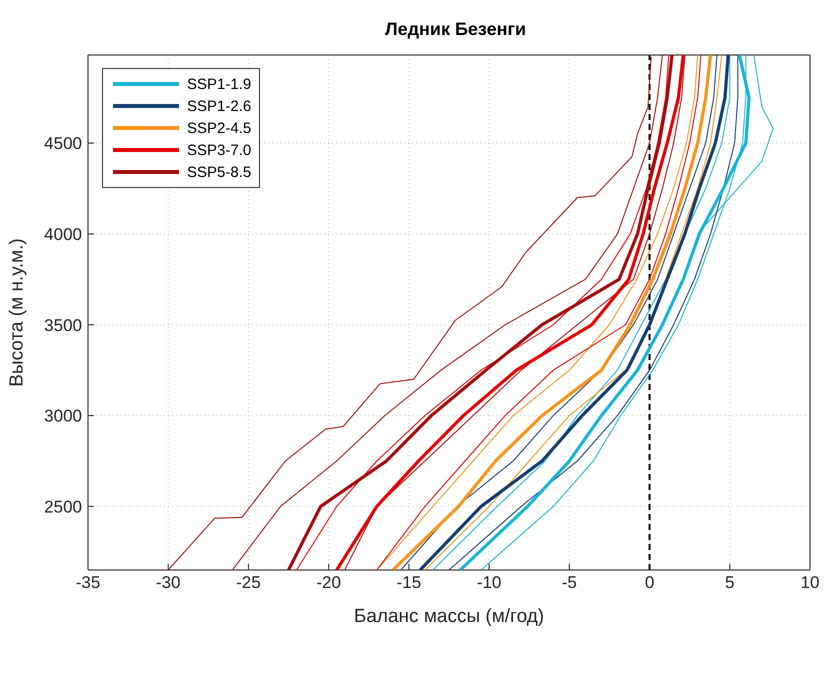  Describe the element at coordinates (219, 84) in the screenshot. I see `legend-label: SSP1-1.9` at that location.